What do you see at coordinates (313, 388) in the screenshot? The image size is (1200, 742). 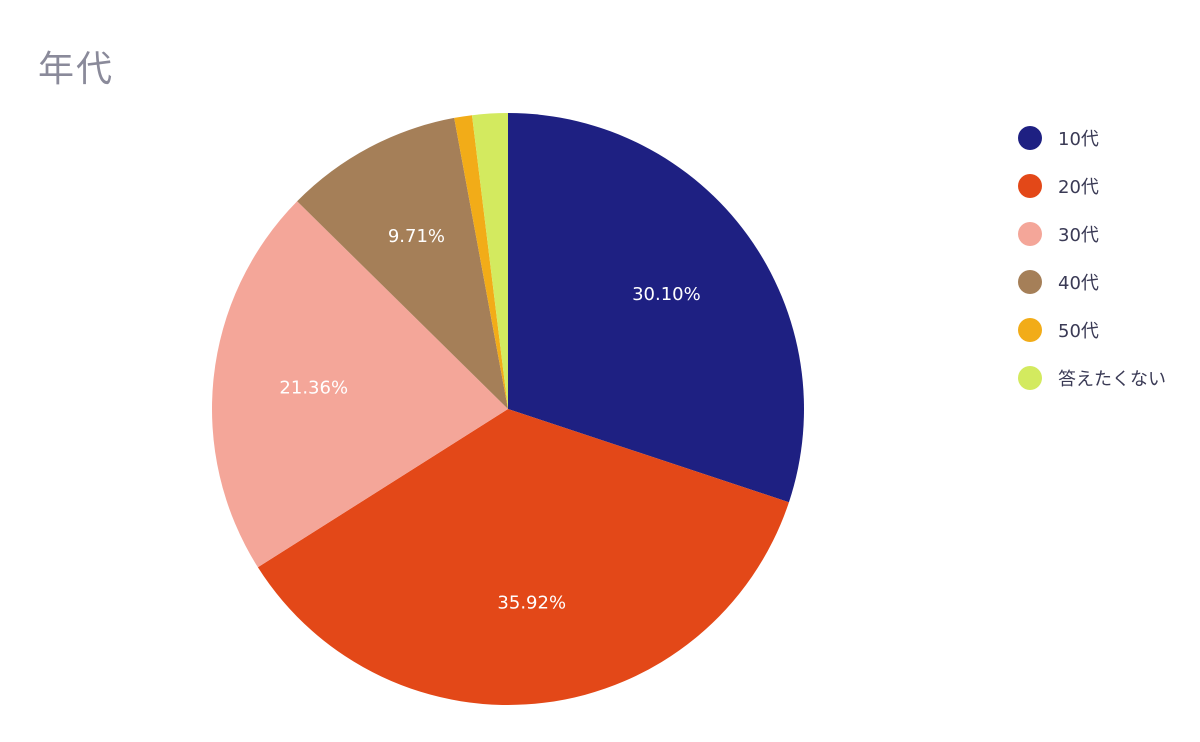 I see `slice-label-3: 21.36%` at bounding box center [313, 388].